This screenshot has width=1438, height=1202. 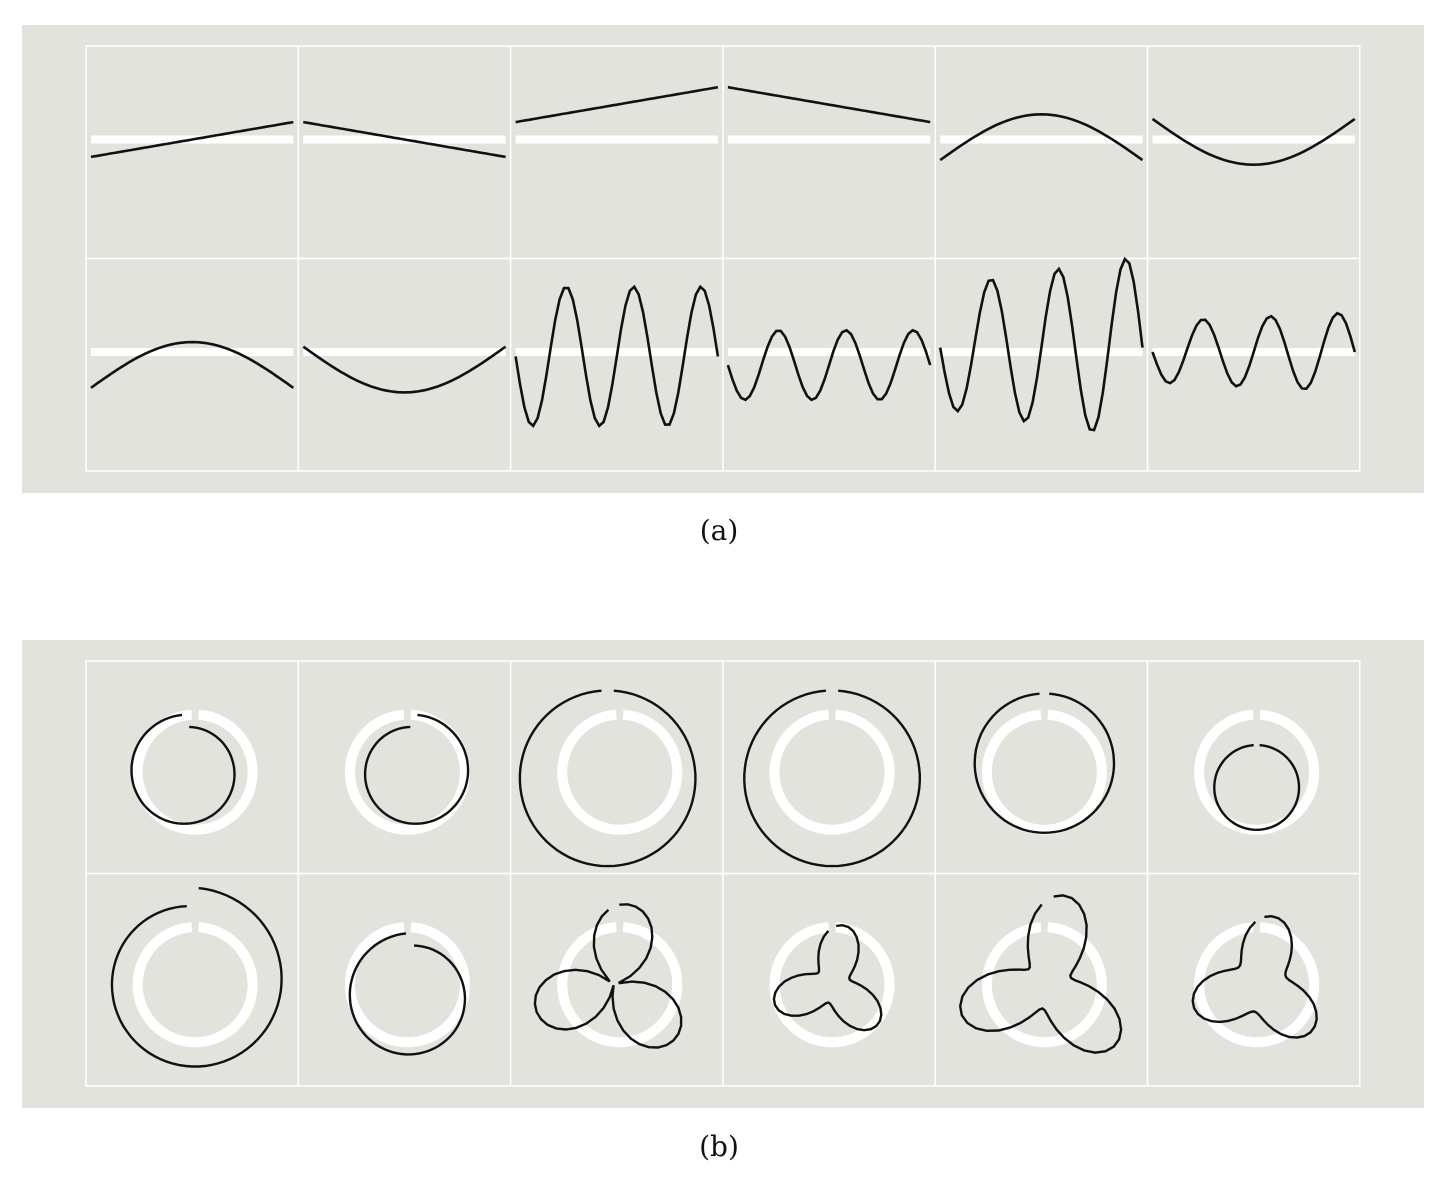 I want to click on caption-b: (b), so click(x=719, y=1146).